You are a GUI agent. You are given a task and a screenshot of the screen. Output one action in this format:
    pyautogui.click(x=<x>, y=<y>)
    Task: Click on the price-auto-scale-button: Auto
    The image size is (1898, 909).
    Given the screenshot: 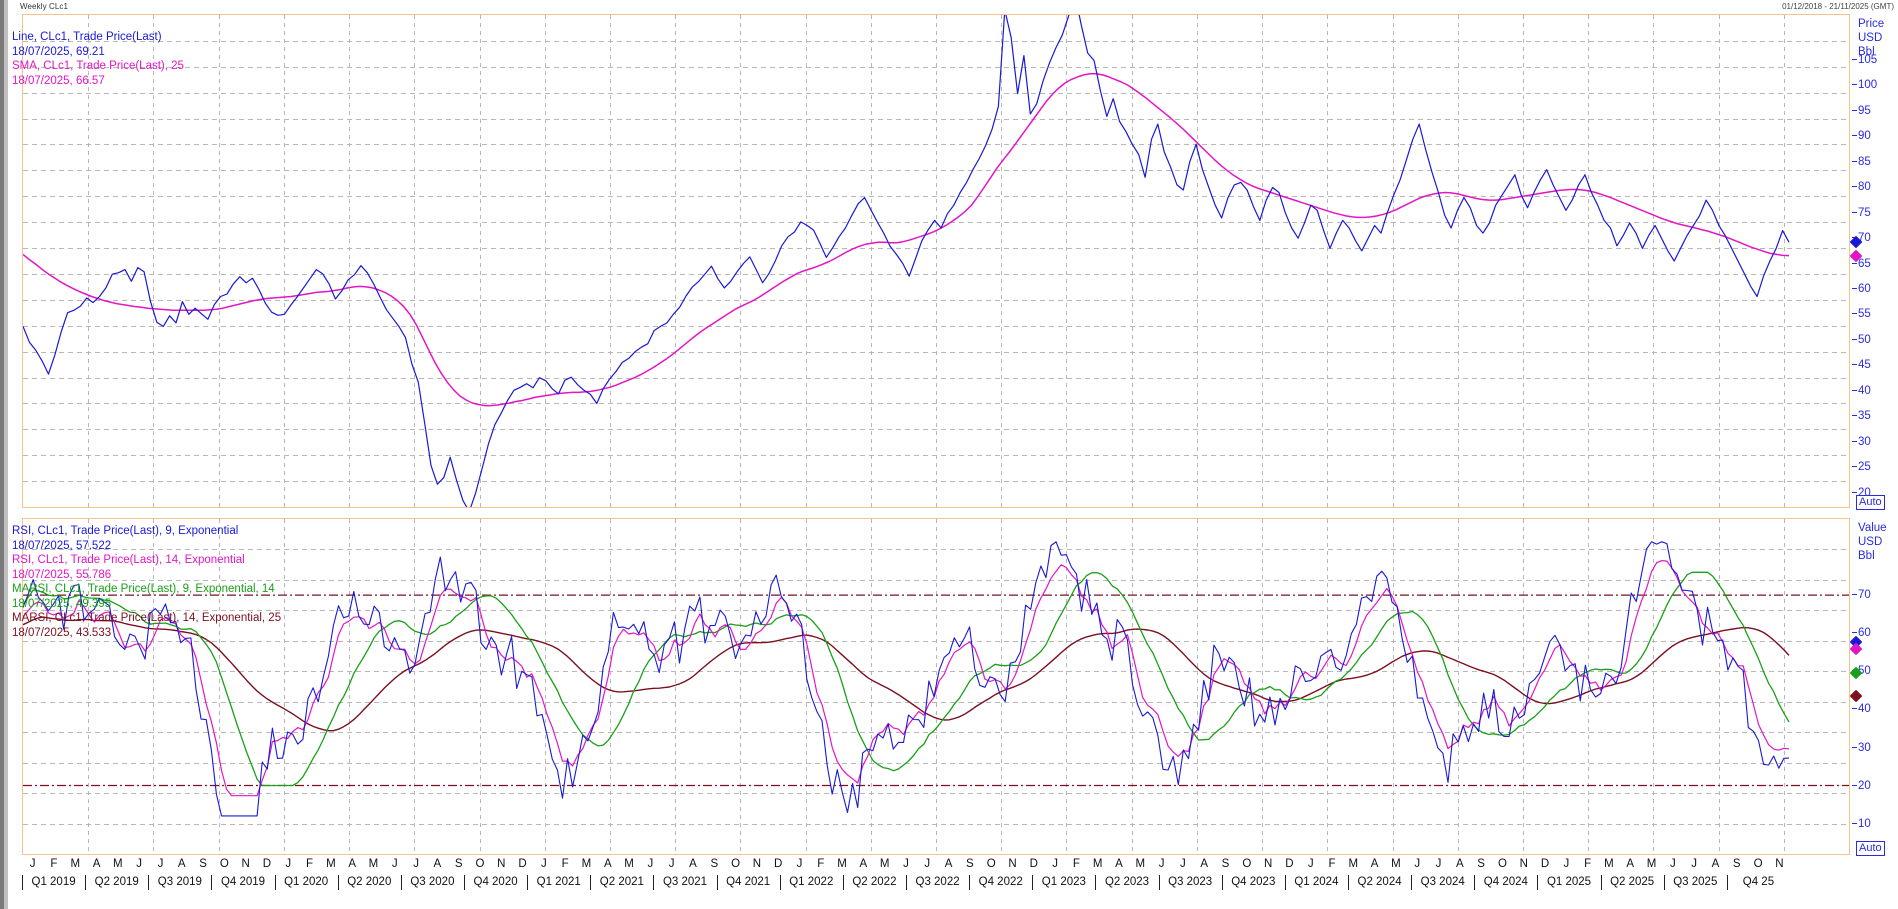 What is the action you would take?
    pyautogui.click(x=1870, y=502)
    